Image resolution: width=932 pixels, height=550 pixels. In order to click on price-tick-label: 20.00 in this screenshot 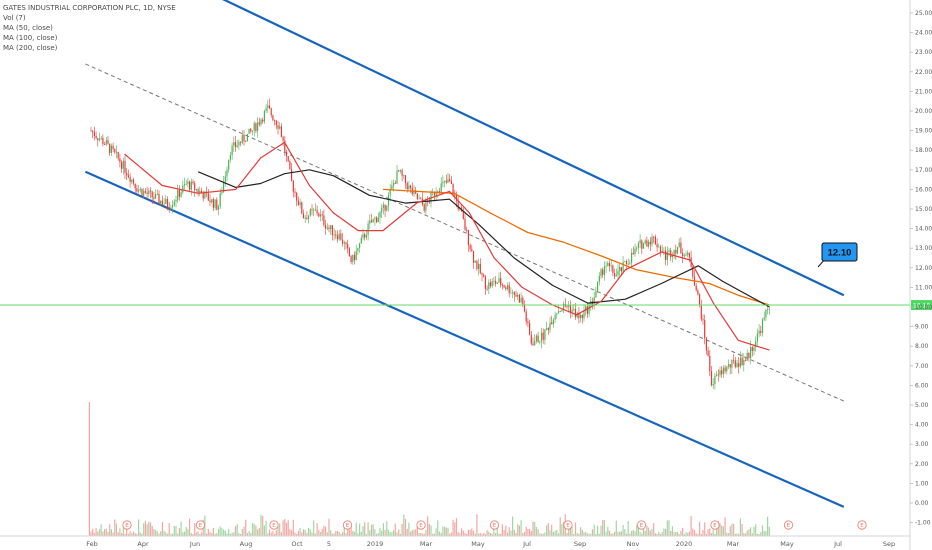, I will do `click(923, 111)`.